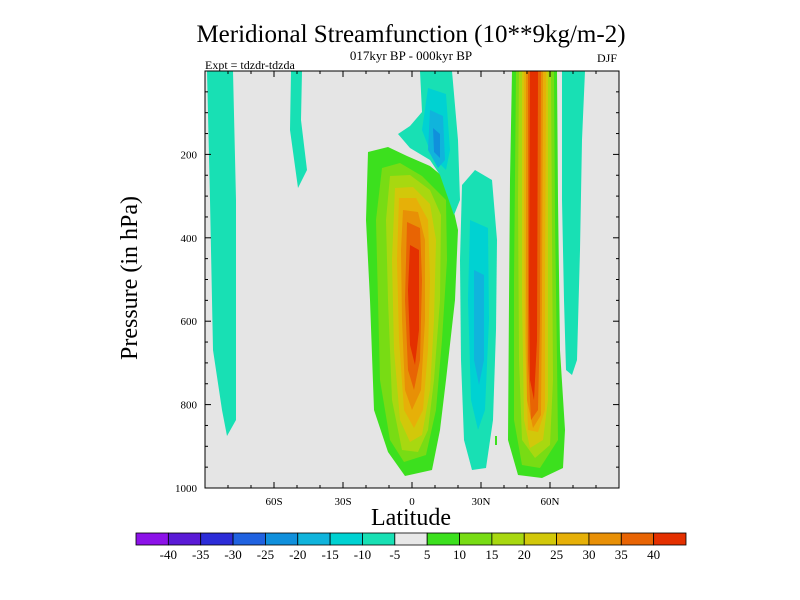 This screenshot has width=800, height=600. What do you see at coordinates (186, 489) in the screenshot?
I see `y-tick-label: 1000` at bounding box center [186, 489].